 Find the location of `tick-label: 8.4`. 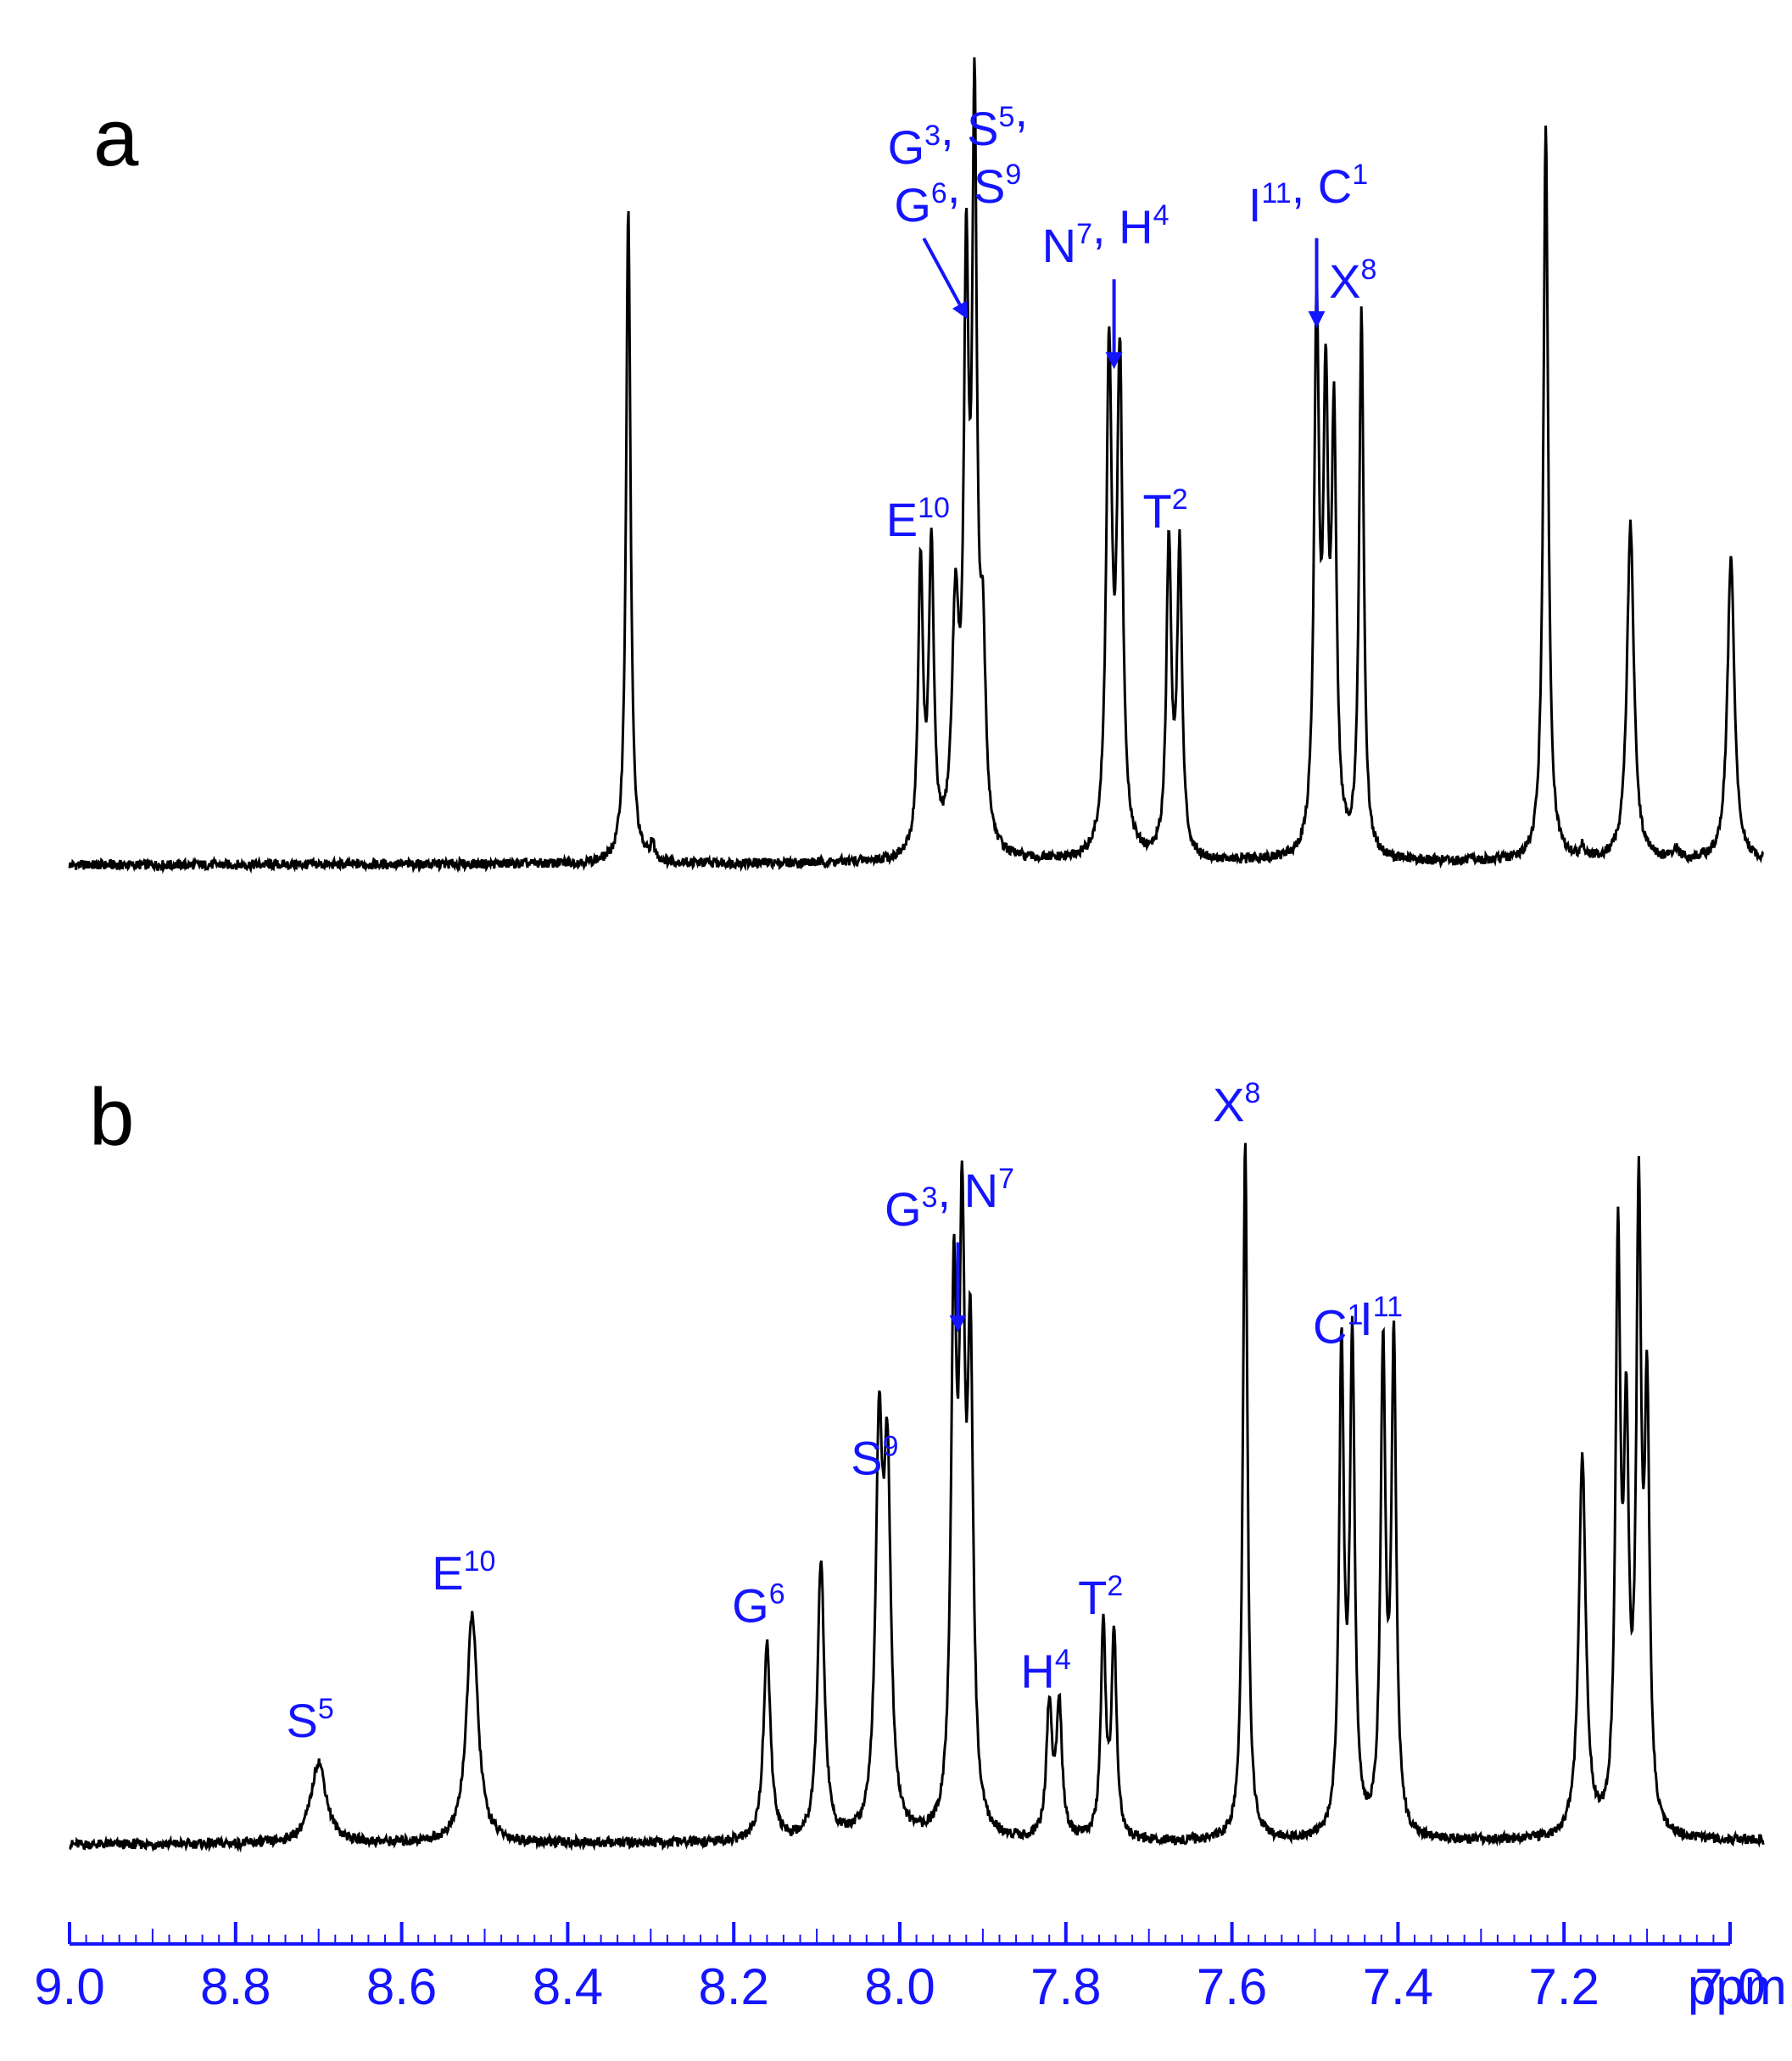

tick-label: 8.4 is located at coordinates (568, 1986).